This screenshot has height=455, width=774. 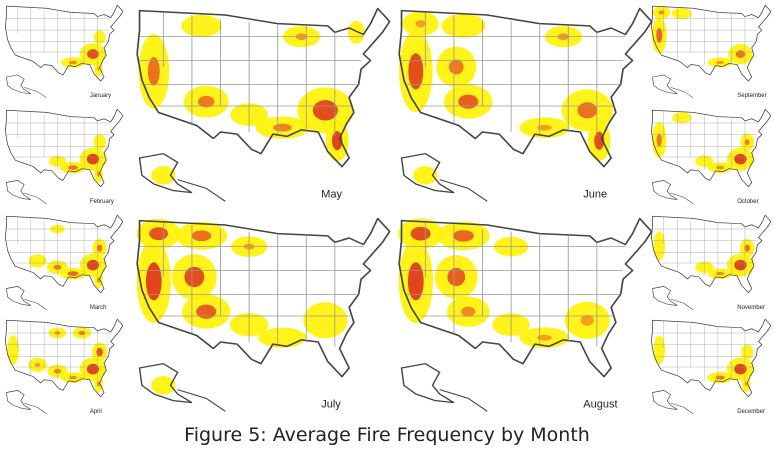 I want to click on month-label: October, so click(x=747, y=202).